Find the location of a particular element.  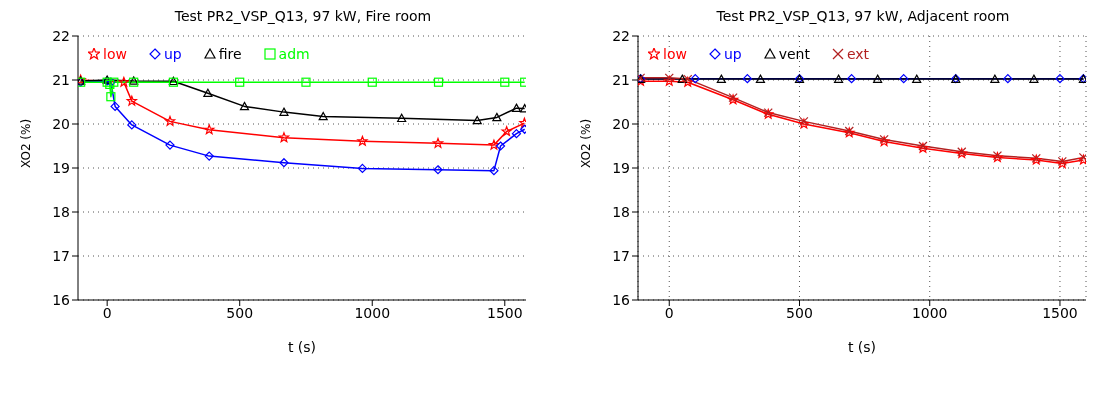

legend-label: adm is located at coordinates (293, 54).